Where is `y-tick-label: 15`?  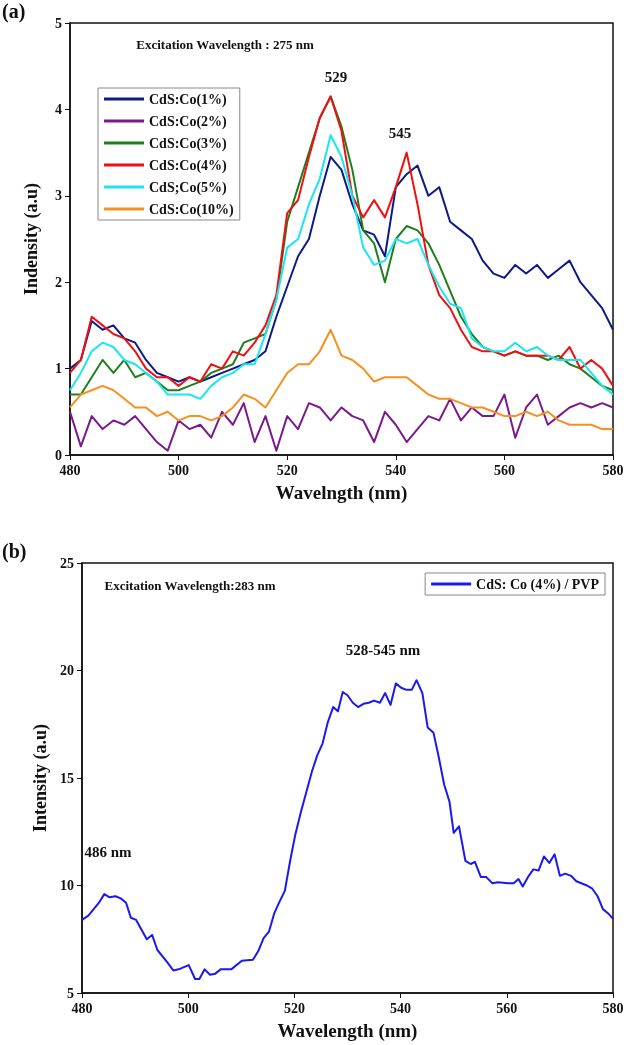 y-tick-label: 15 is located at coordinates (67, 778).